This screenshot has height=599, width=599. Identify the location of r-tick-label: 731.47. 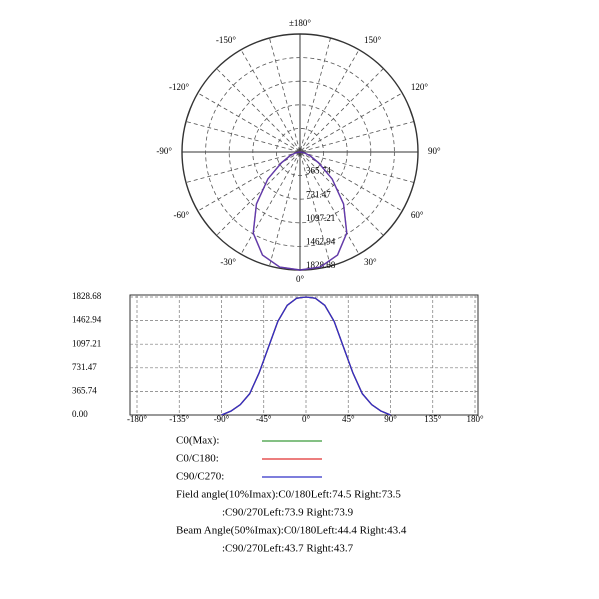
(318, 194).